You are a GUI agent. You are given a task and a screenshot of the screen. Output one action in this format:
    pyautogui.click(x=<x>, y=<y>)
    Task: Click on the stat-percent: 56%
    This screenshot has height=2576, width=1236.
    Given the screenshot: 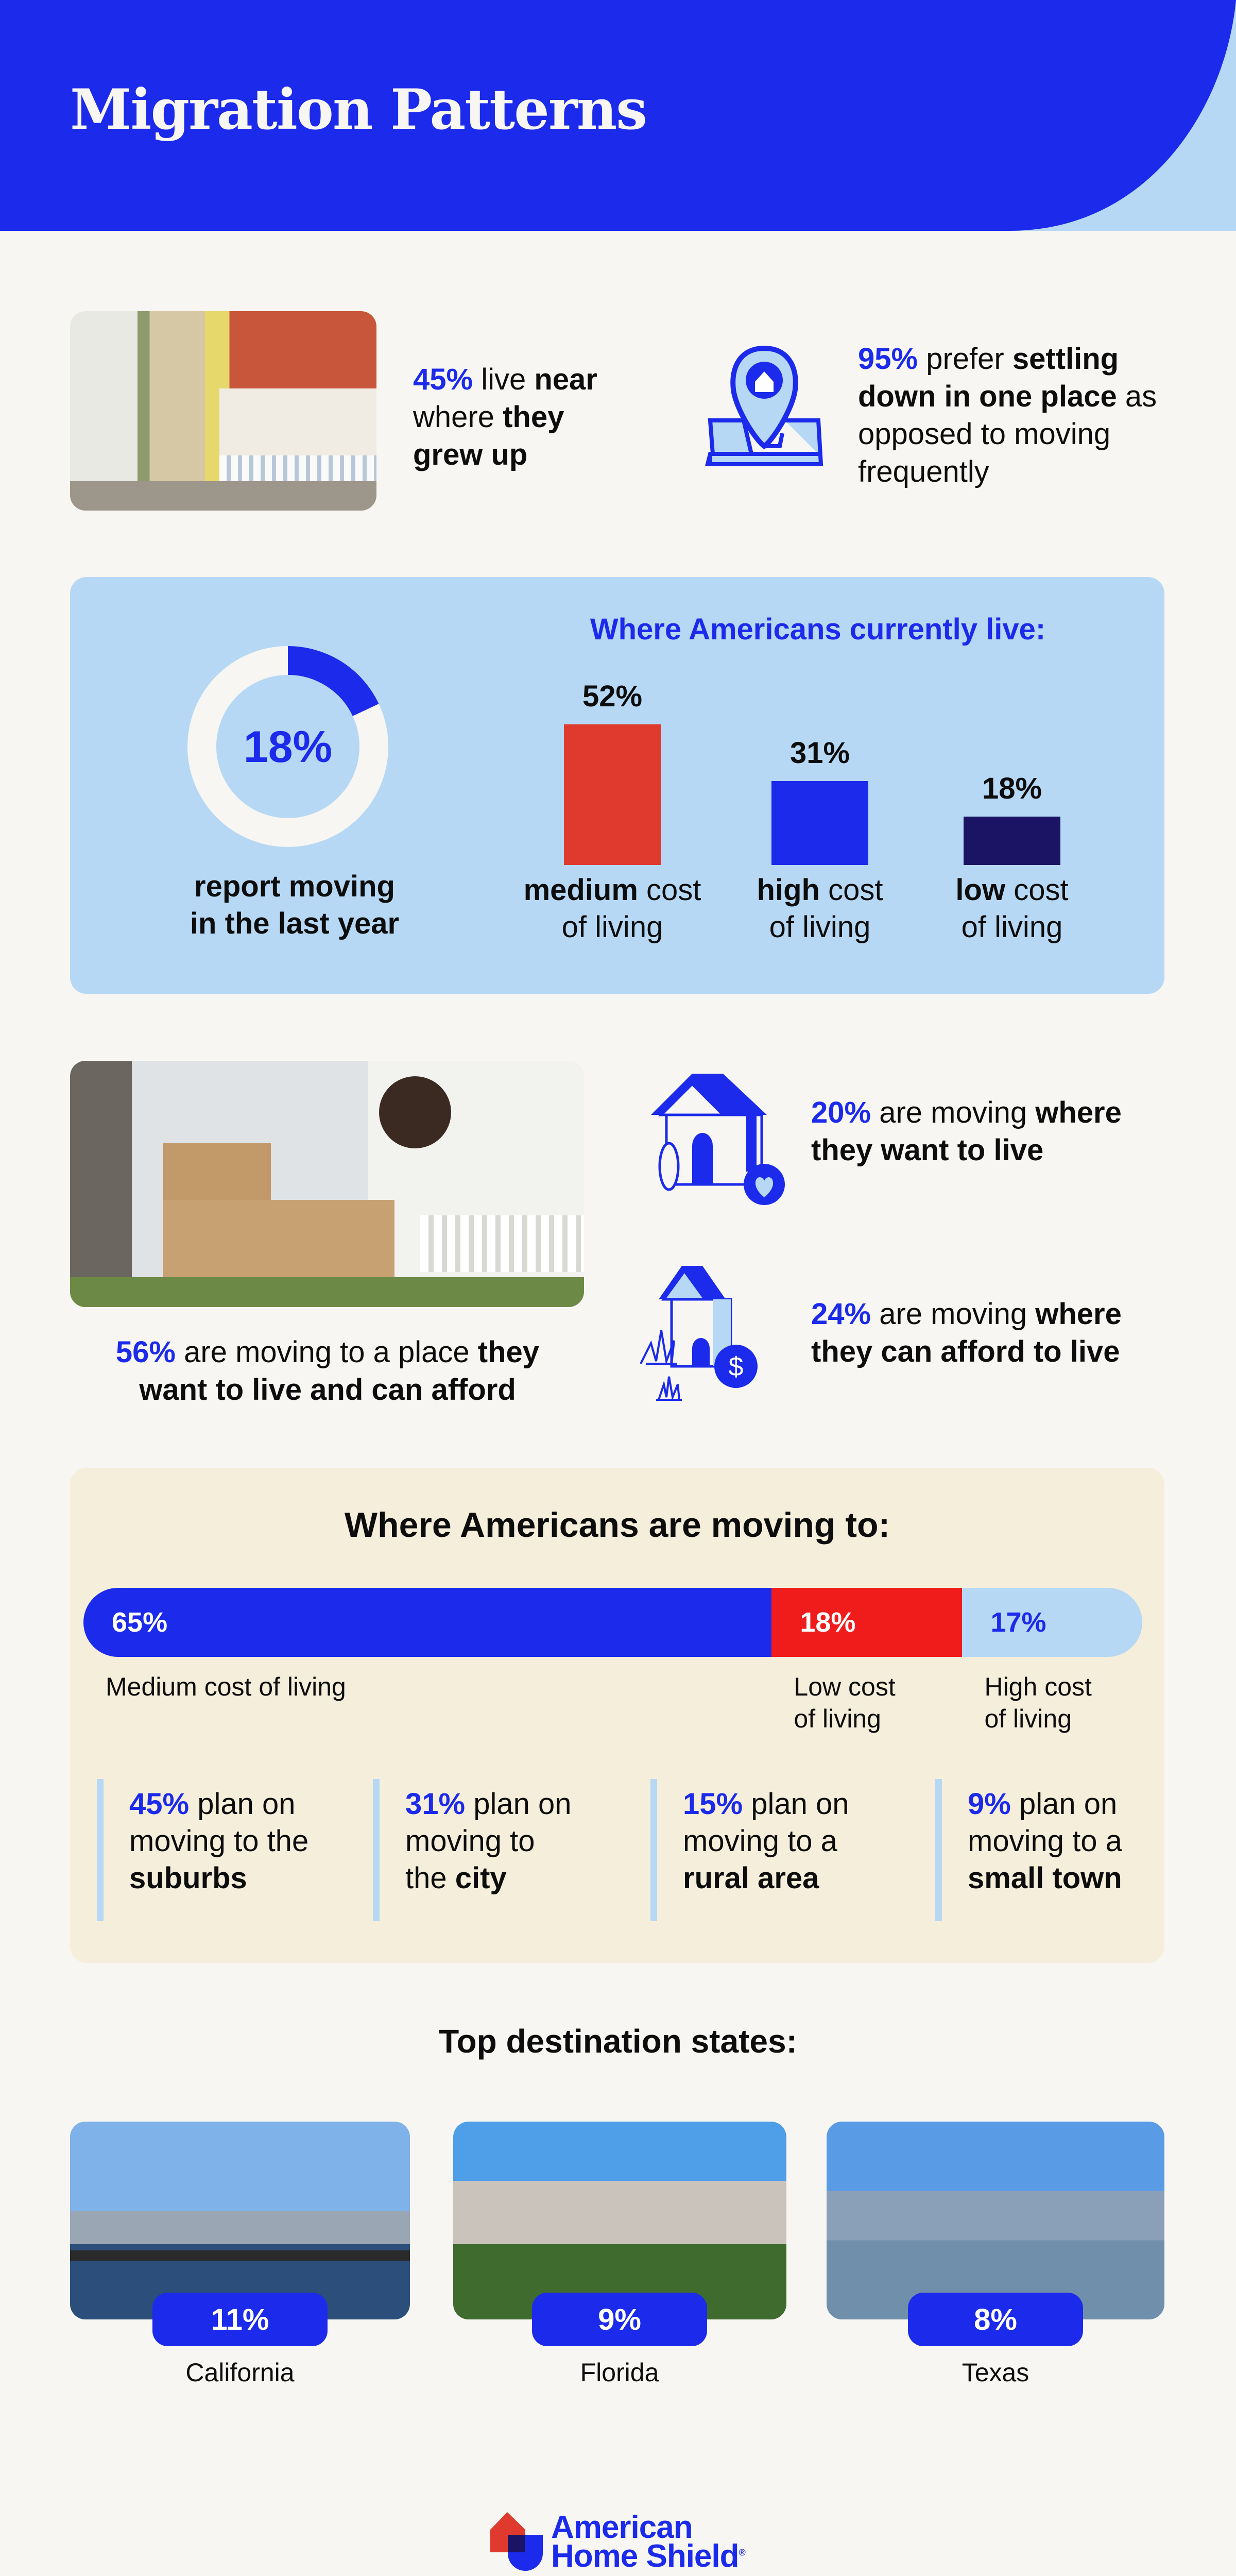 What is the action you would take?
    pyautogui.click(x=145, y=1352)
    